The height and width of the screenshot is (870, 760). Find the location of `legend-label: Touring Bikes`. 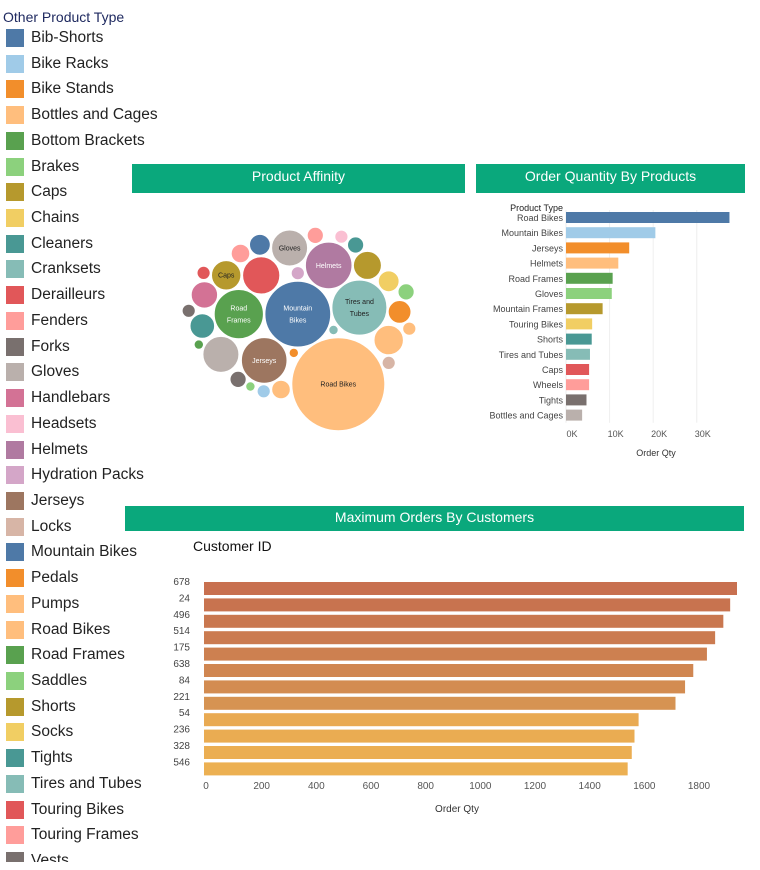

legend-label: Touring Bikes is located at coordinates (78, 809).